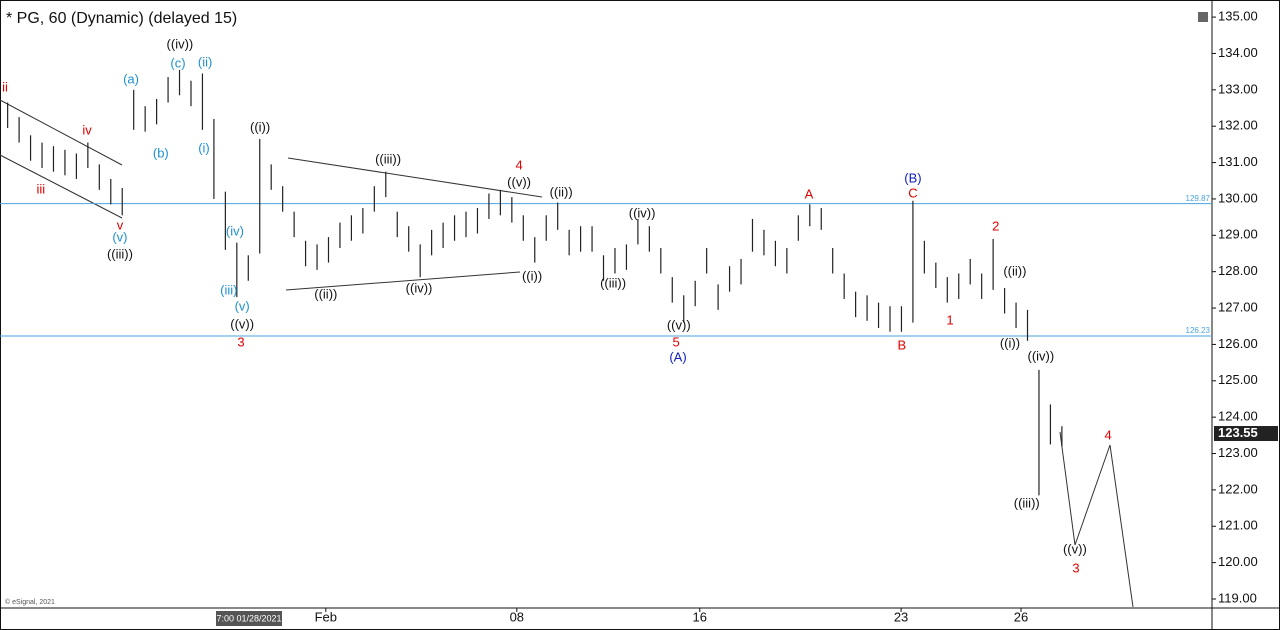  I want to click on crosshair-label: 7:00 01/28/2021, so click(248, 618).